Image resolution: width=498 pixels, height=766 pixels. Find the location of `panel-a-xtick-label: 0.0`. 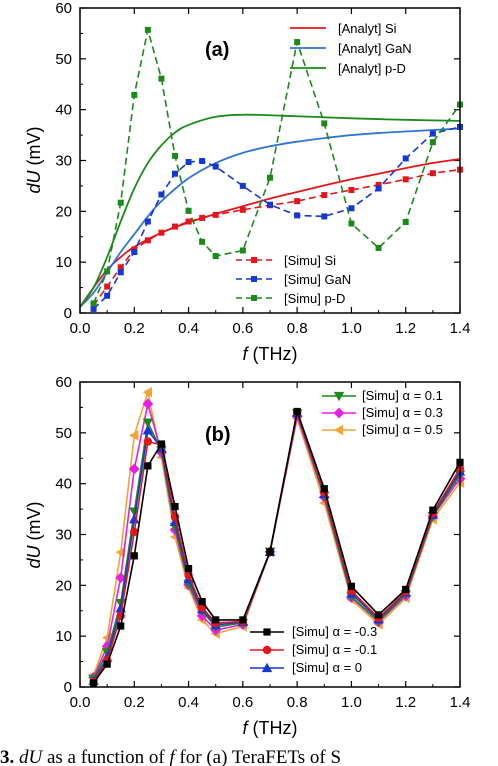

panel-a-xtick-label: 0.0 is located at coordinates (80, 328).